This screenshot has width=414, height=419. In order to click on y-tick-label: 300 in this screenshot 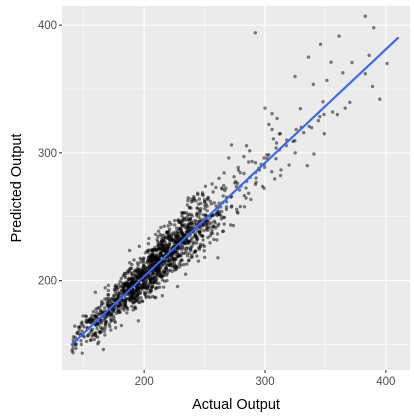, I will do `click(47, 154)`.